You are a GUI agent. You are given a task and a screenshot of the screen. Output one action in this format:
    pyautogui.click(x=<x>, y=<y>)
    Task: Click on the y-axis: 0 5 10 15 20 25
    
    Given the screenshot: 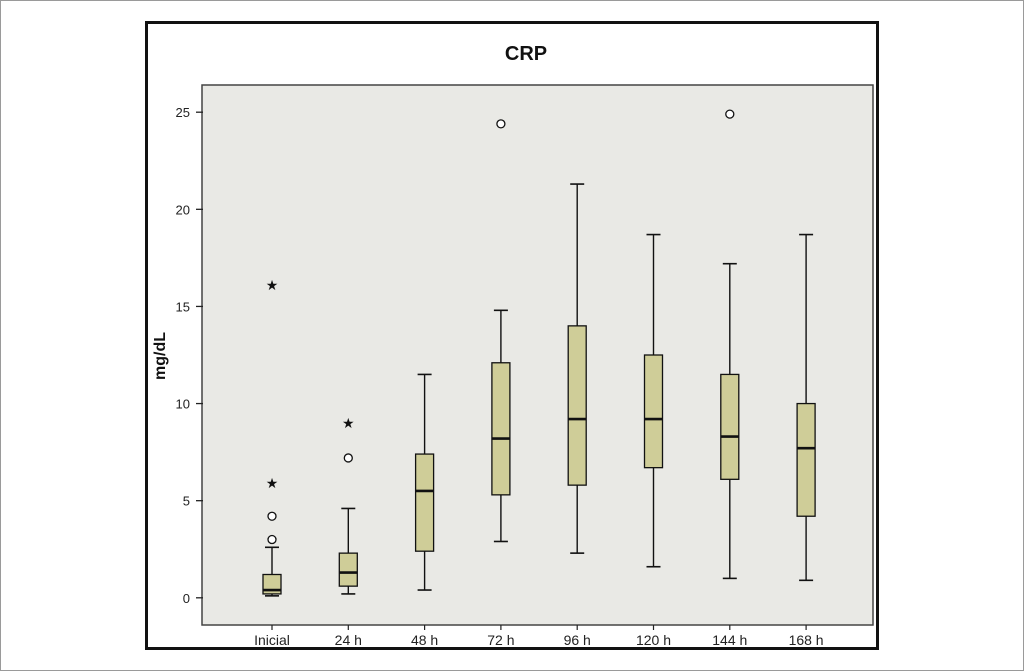 What is the action you would take?
    pyautogui.click(x=189, y=355)
    